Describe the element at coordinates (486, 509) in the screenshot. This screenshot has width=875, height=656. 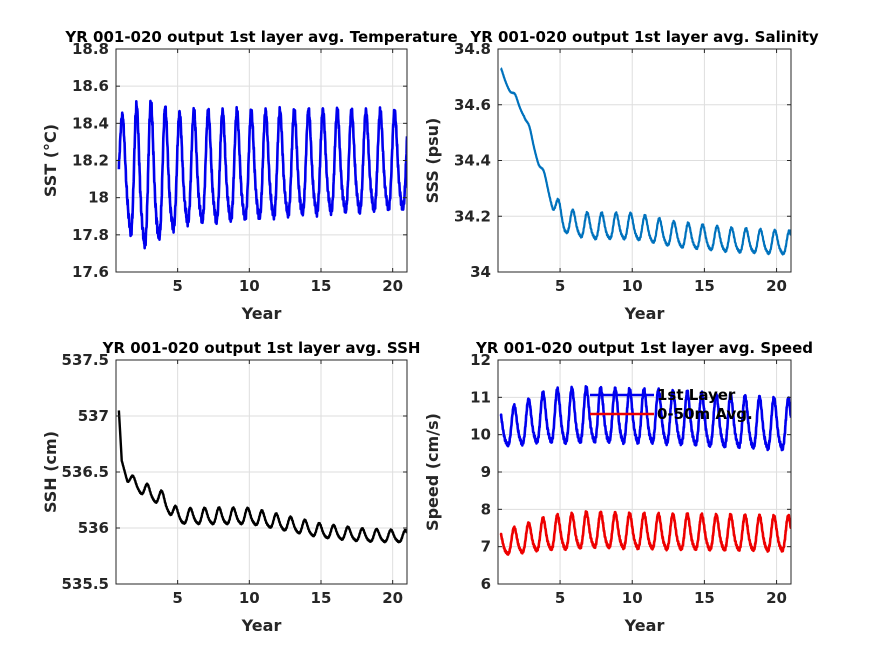
I see `y-tick-label: 8` at that location.